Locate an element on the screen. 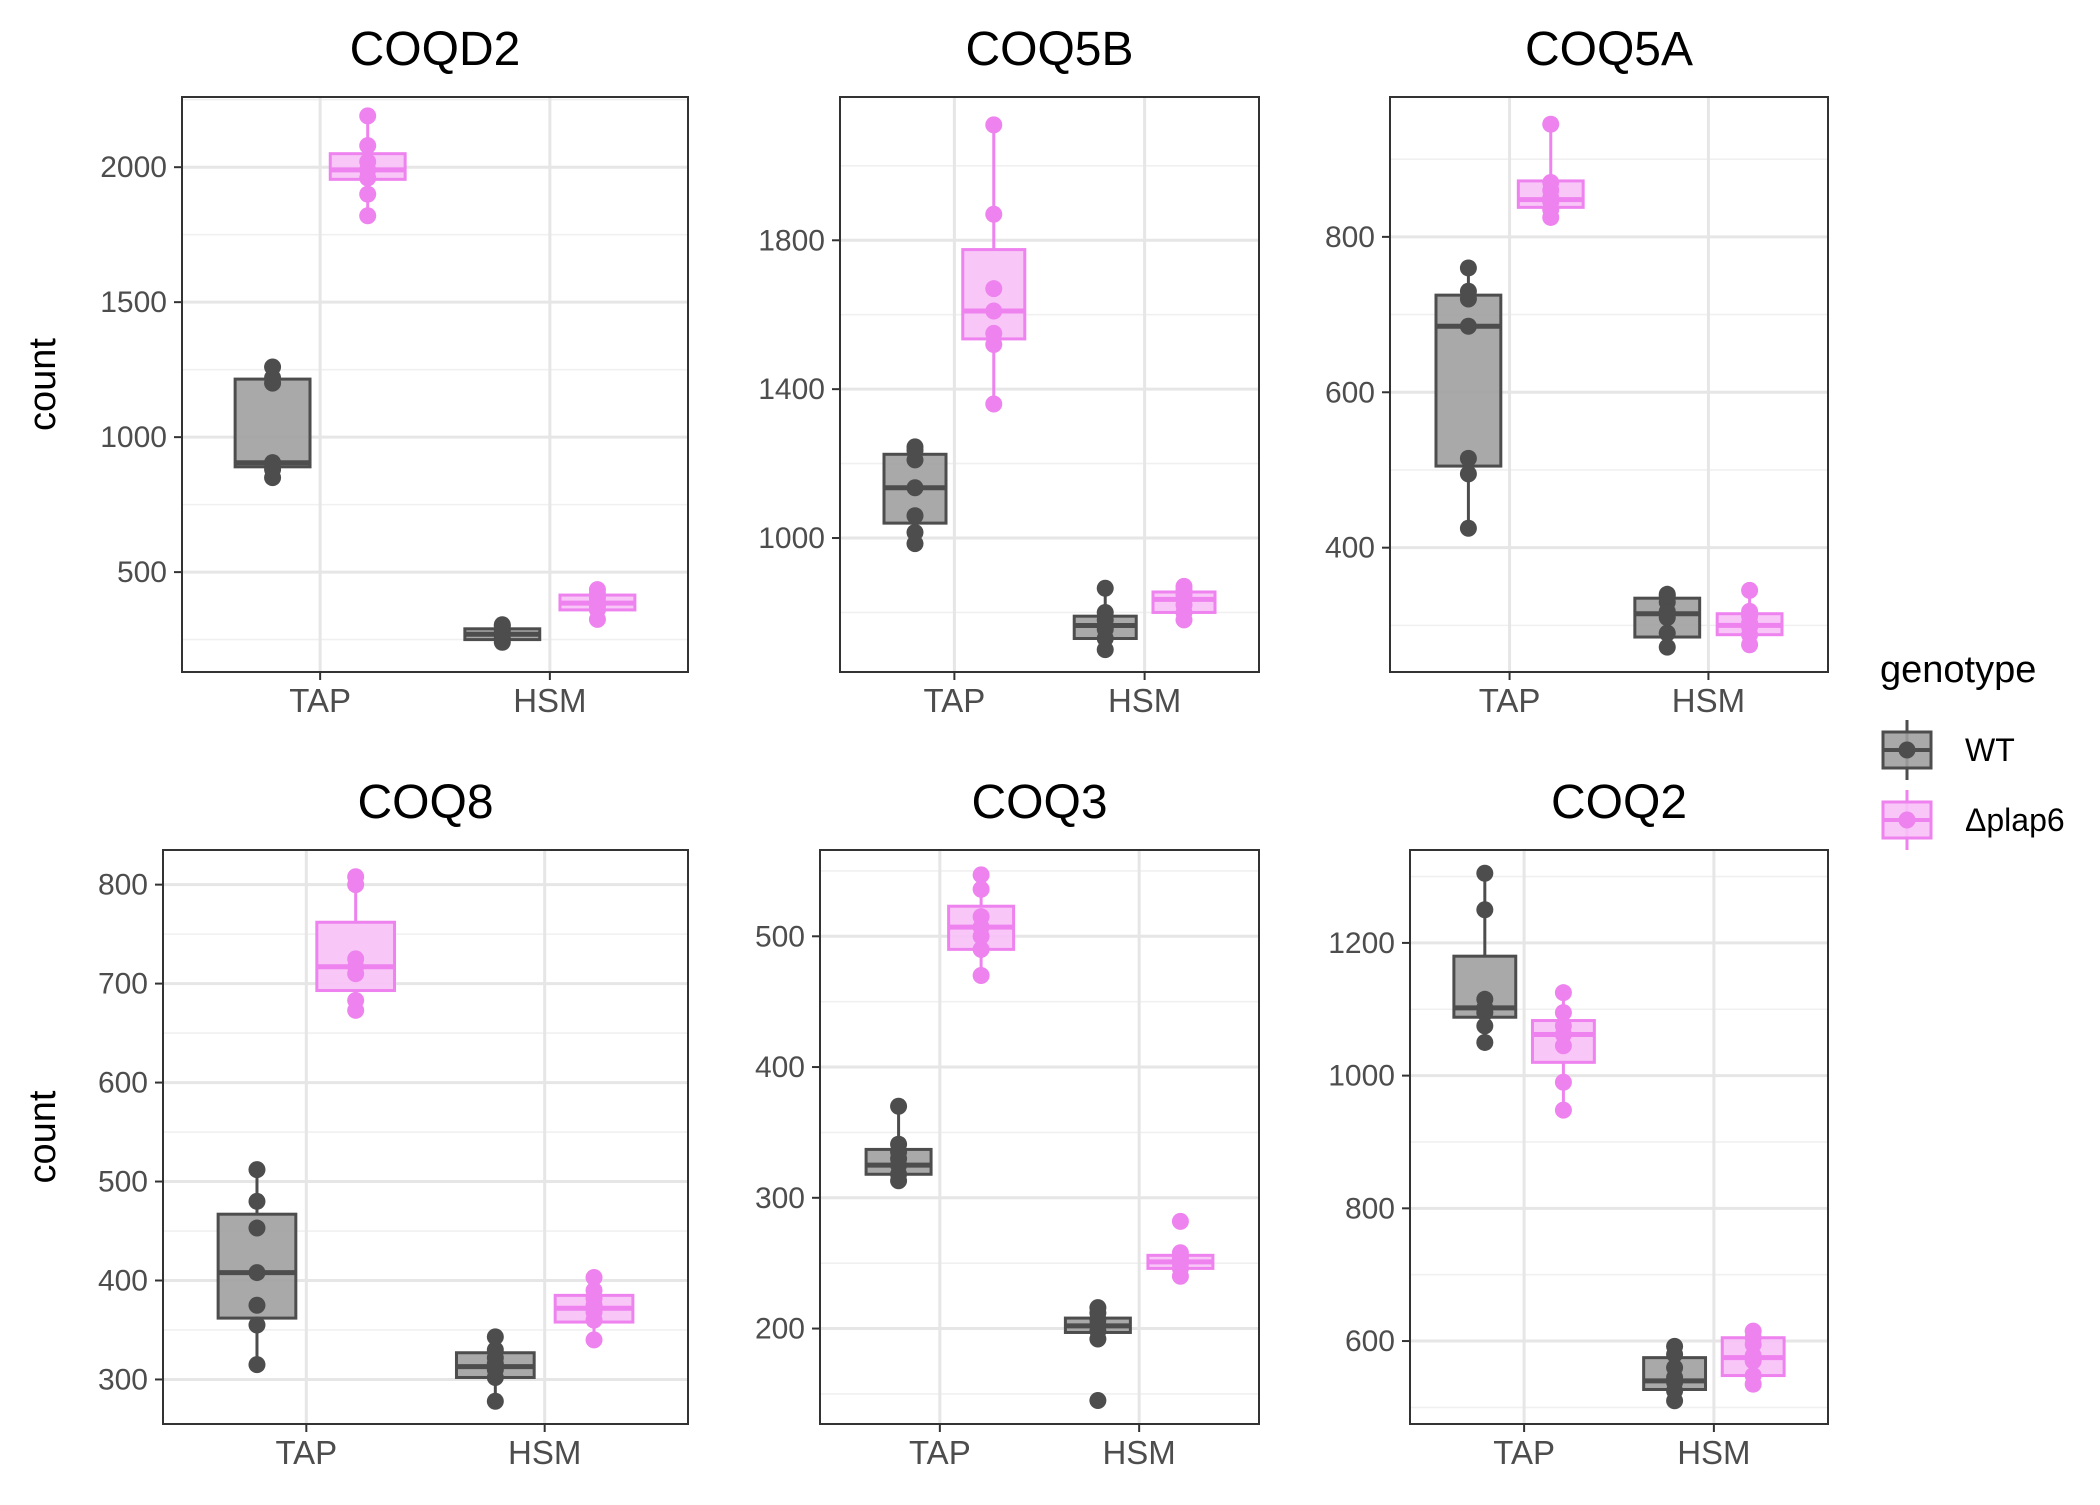  y-tick-label: 700 is located at coordinates (123, 984).